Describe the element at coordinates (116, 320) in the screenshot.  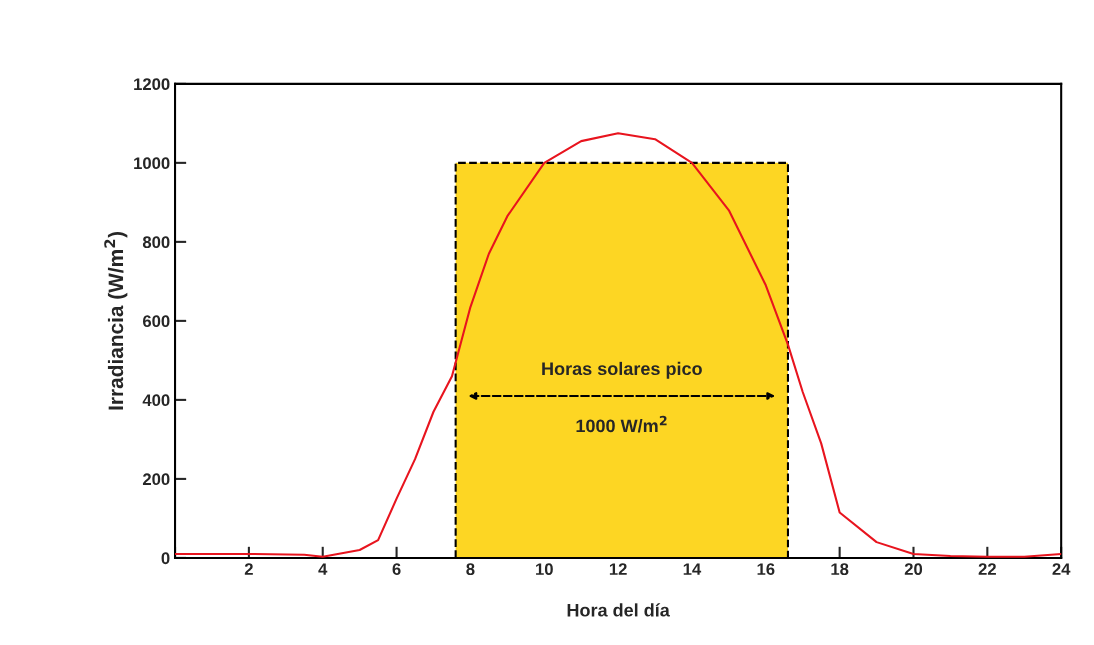
I see `y-axis-title: Irradiancia (W/m$^{2}$)` at that location.